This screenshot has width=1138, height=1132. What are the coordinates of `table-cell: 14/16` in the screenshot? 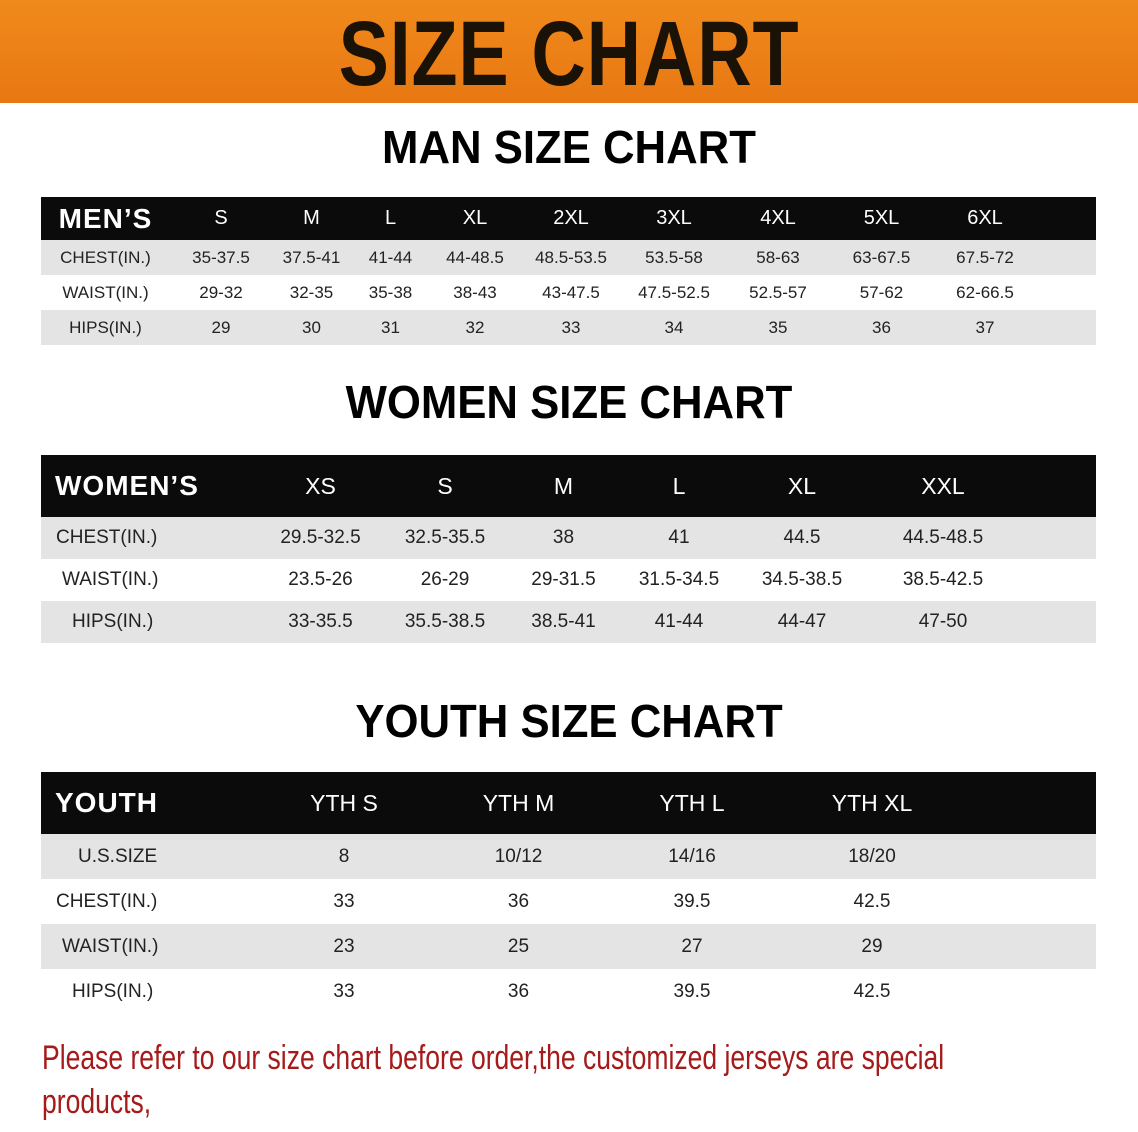 It's located at (692, 856).